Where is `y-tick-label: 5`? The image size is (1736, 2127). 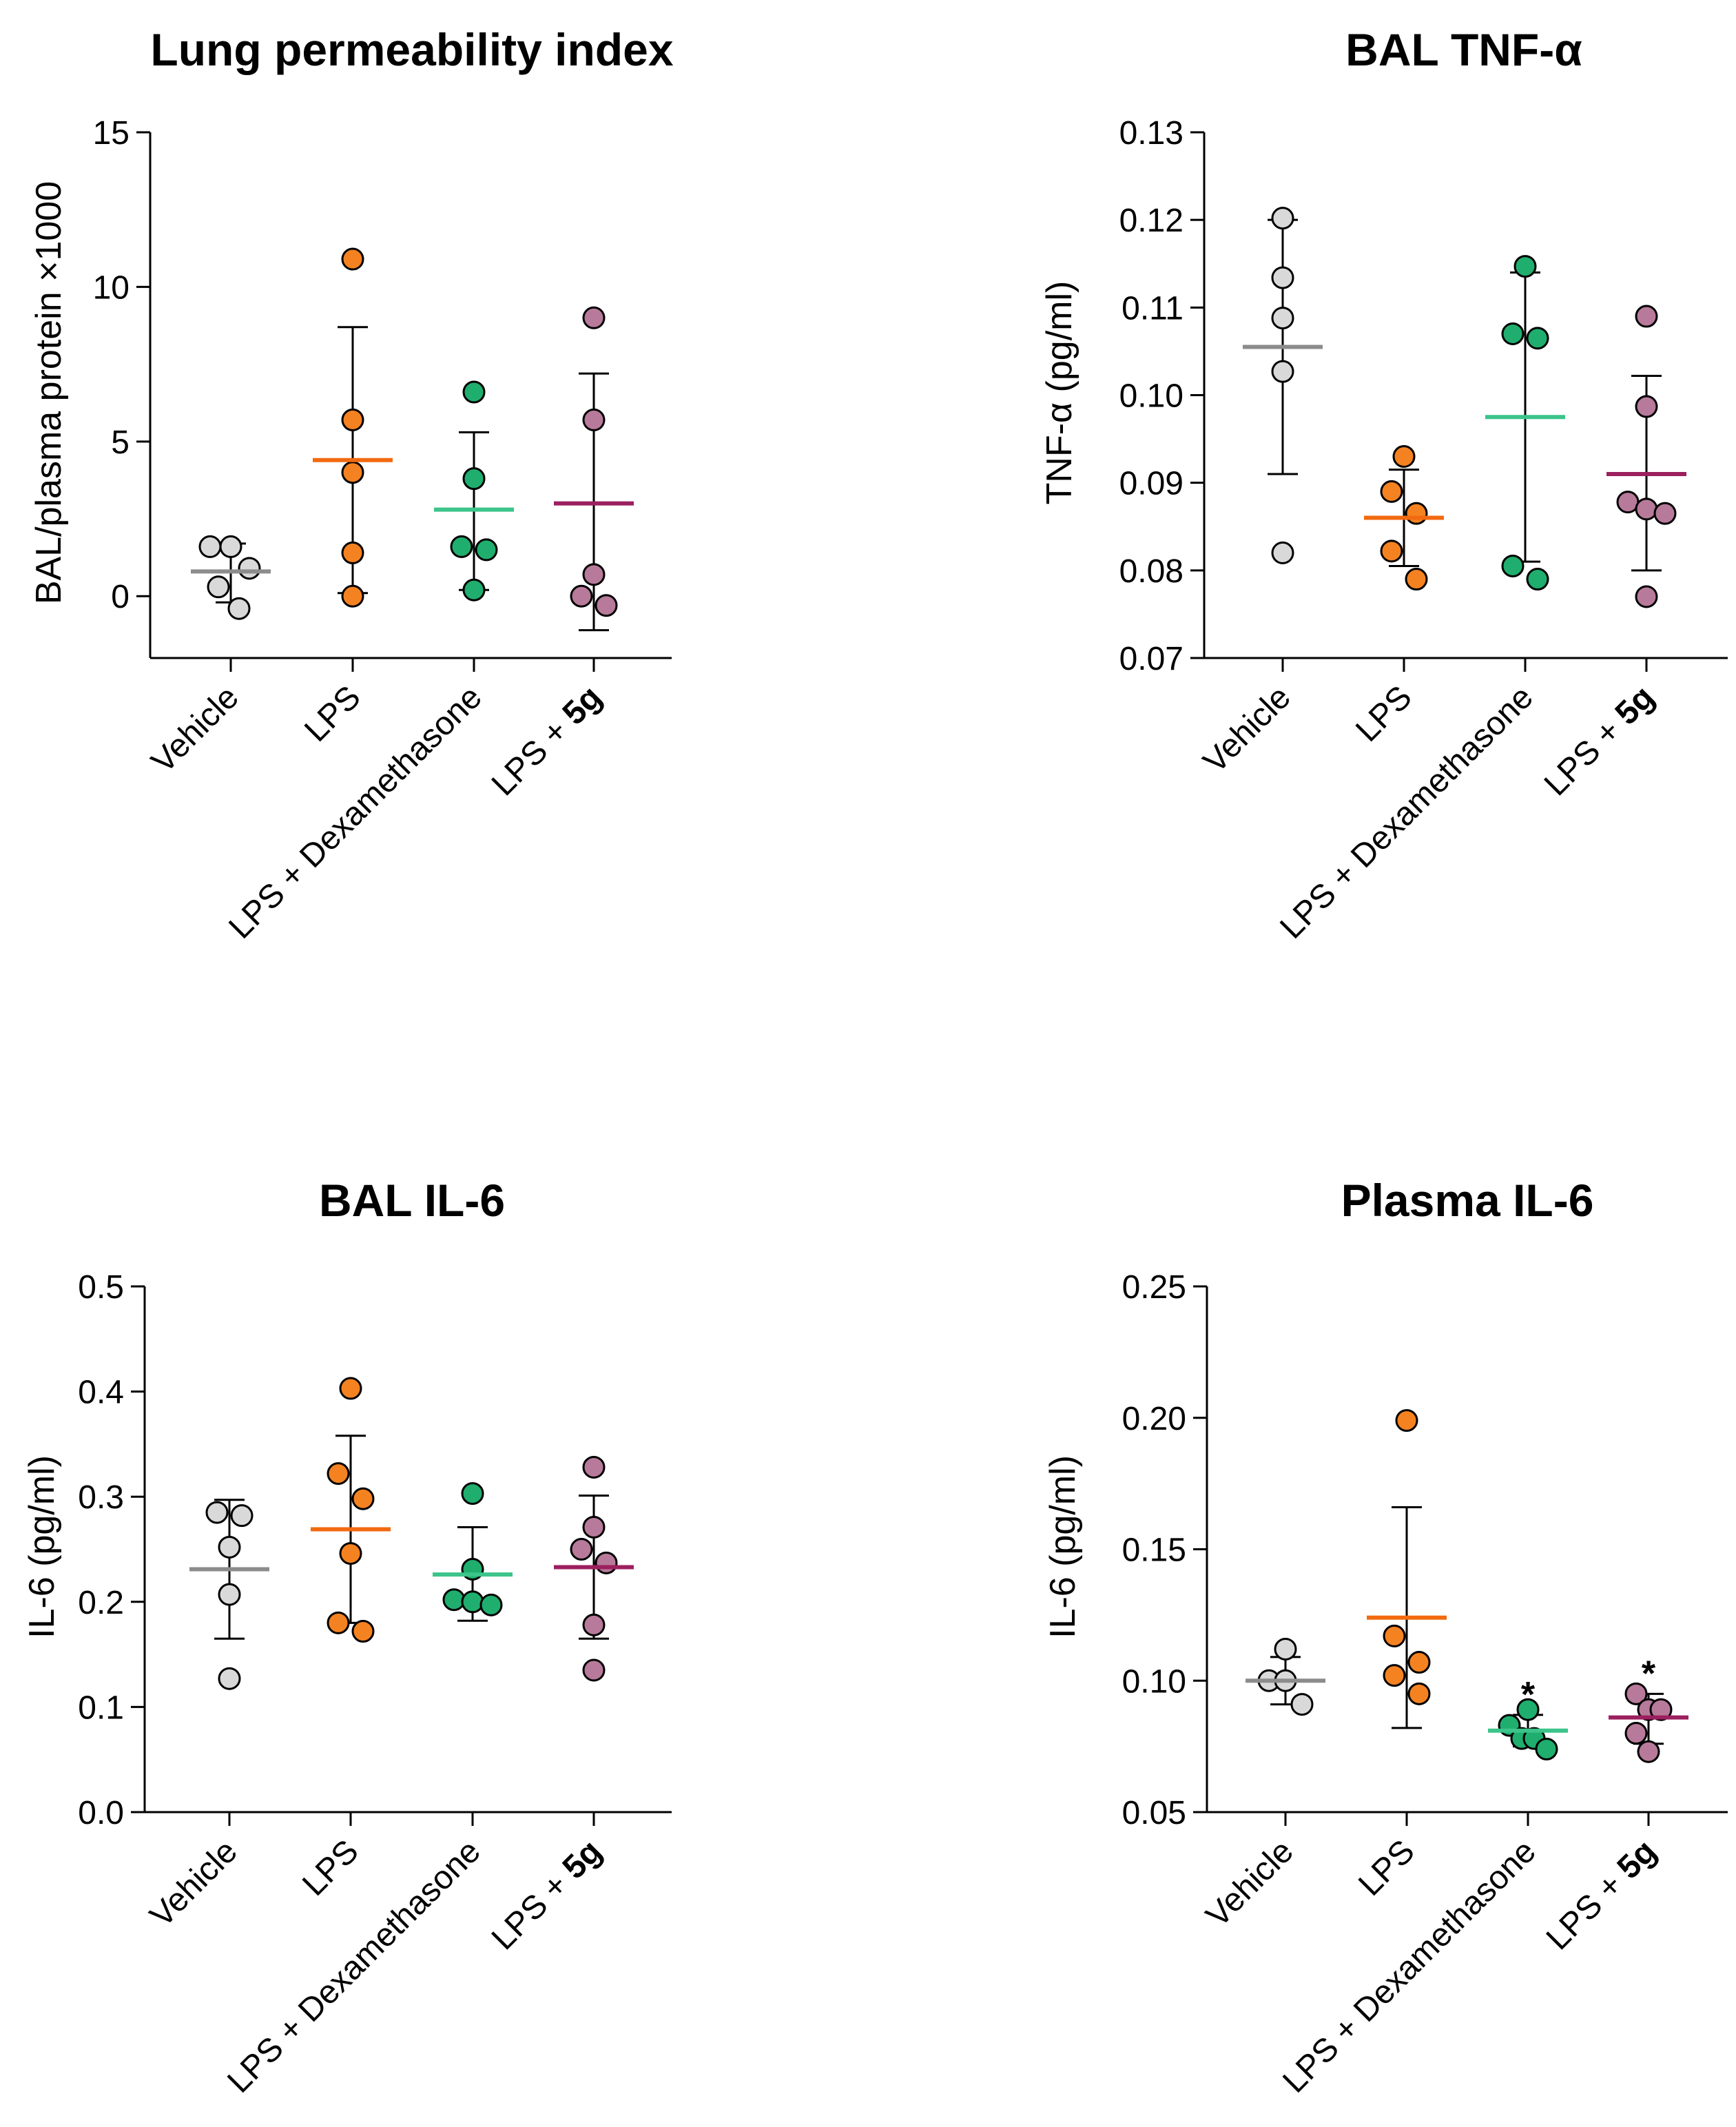
y-tick-label: 5 is located at coordinates (121, 442).